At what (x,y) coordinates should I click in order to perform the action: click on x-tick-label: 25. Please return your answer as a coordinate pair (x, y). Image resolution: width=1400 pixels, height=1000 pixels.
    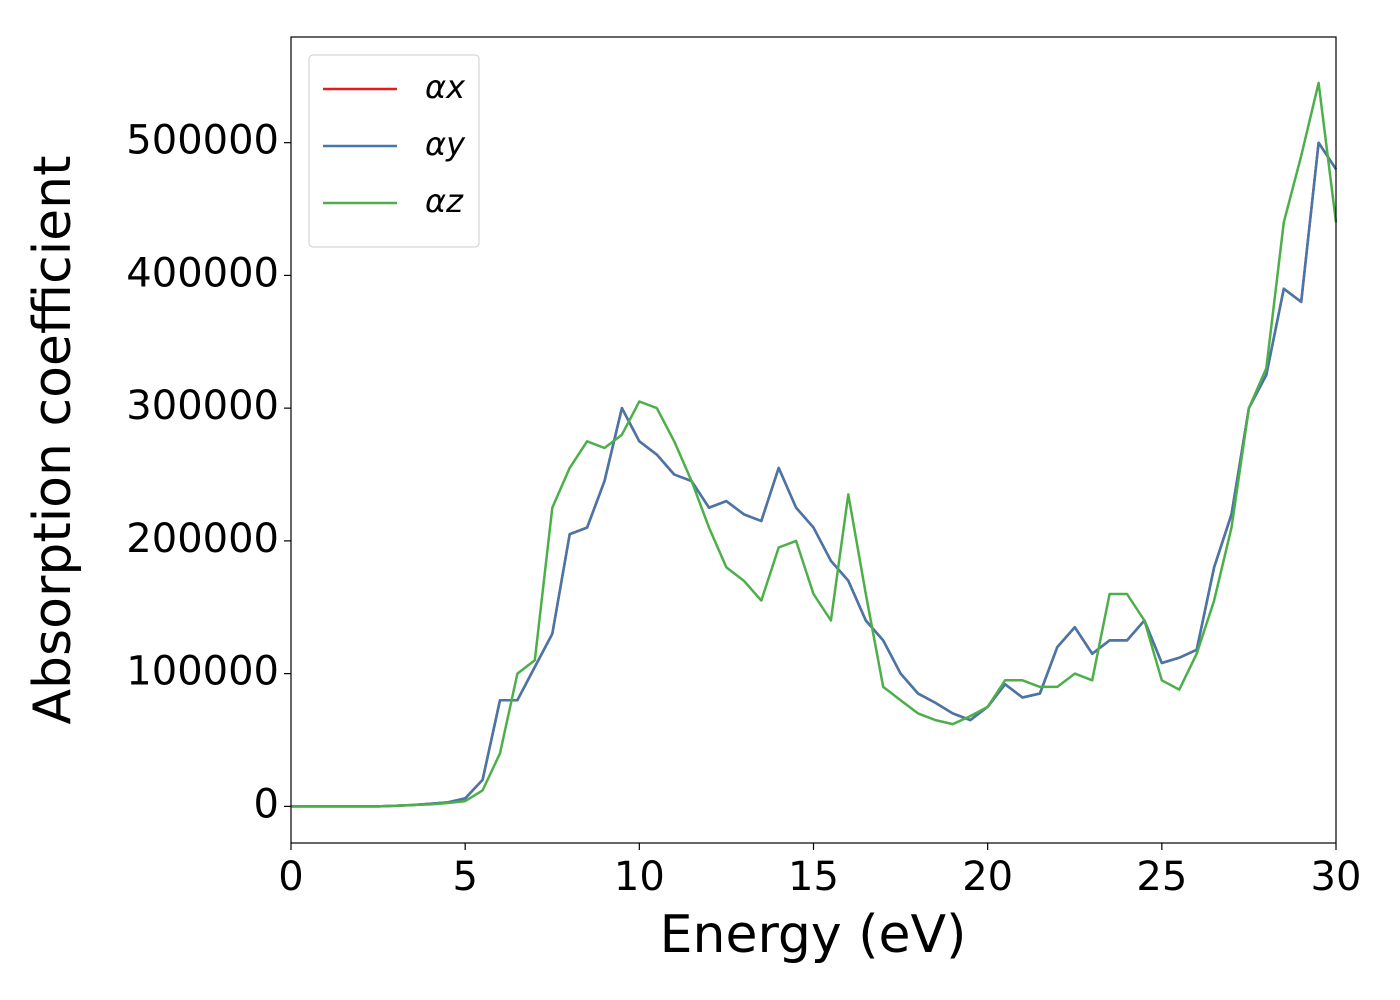
    Looking at the image, I should click on (1161, 877).